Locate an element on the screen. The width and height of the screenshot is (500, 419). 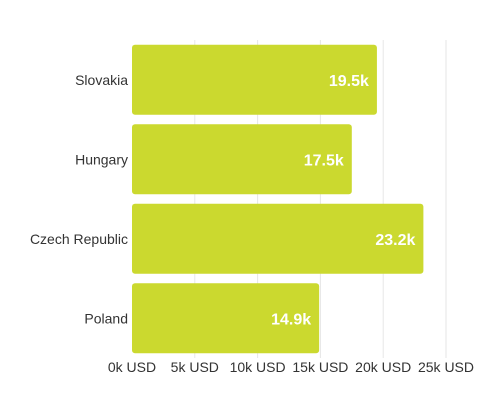
category-label: Slovakia is located at coordinates (101, 80).